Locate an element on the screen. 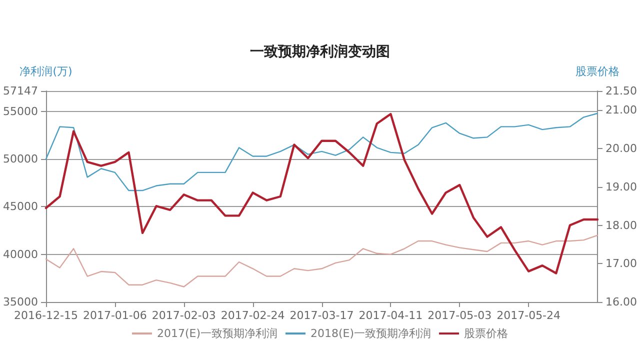 The width and height of the screenshot is (640, 346). y2-tick-label: 21.00 is located at coordinates (622, 110).